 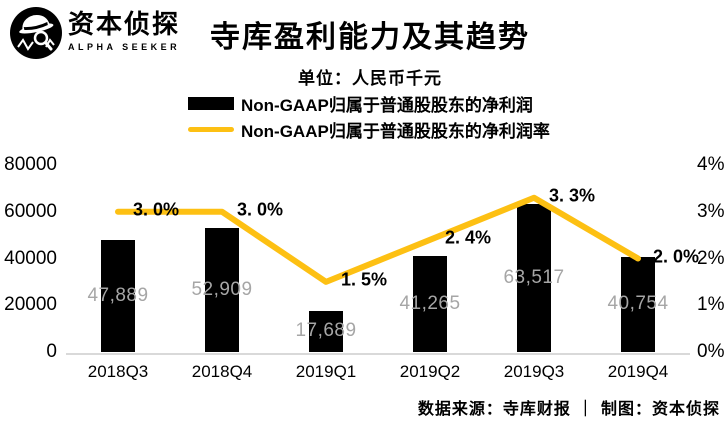 What do you see at coordinates (30, 211) in the screenshot?
I see `left-axis-tick: 60000` at bounding box center [30, 211].